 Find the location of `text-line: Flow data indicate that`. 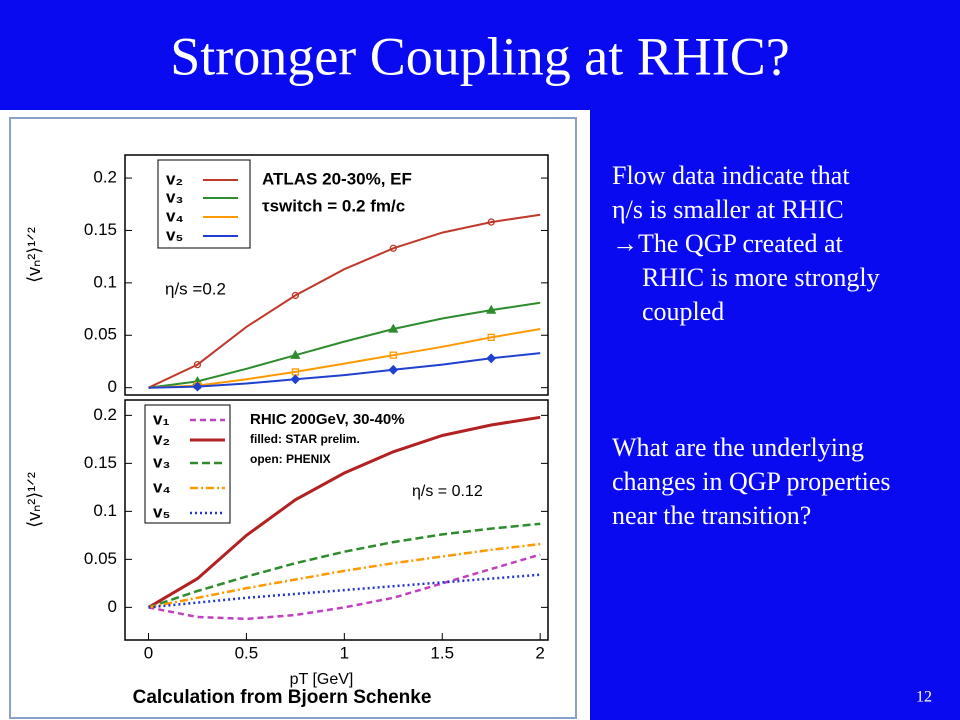

text-line: Flow data indicate that is located at coordinates (731, 175).